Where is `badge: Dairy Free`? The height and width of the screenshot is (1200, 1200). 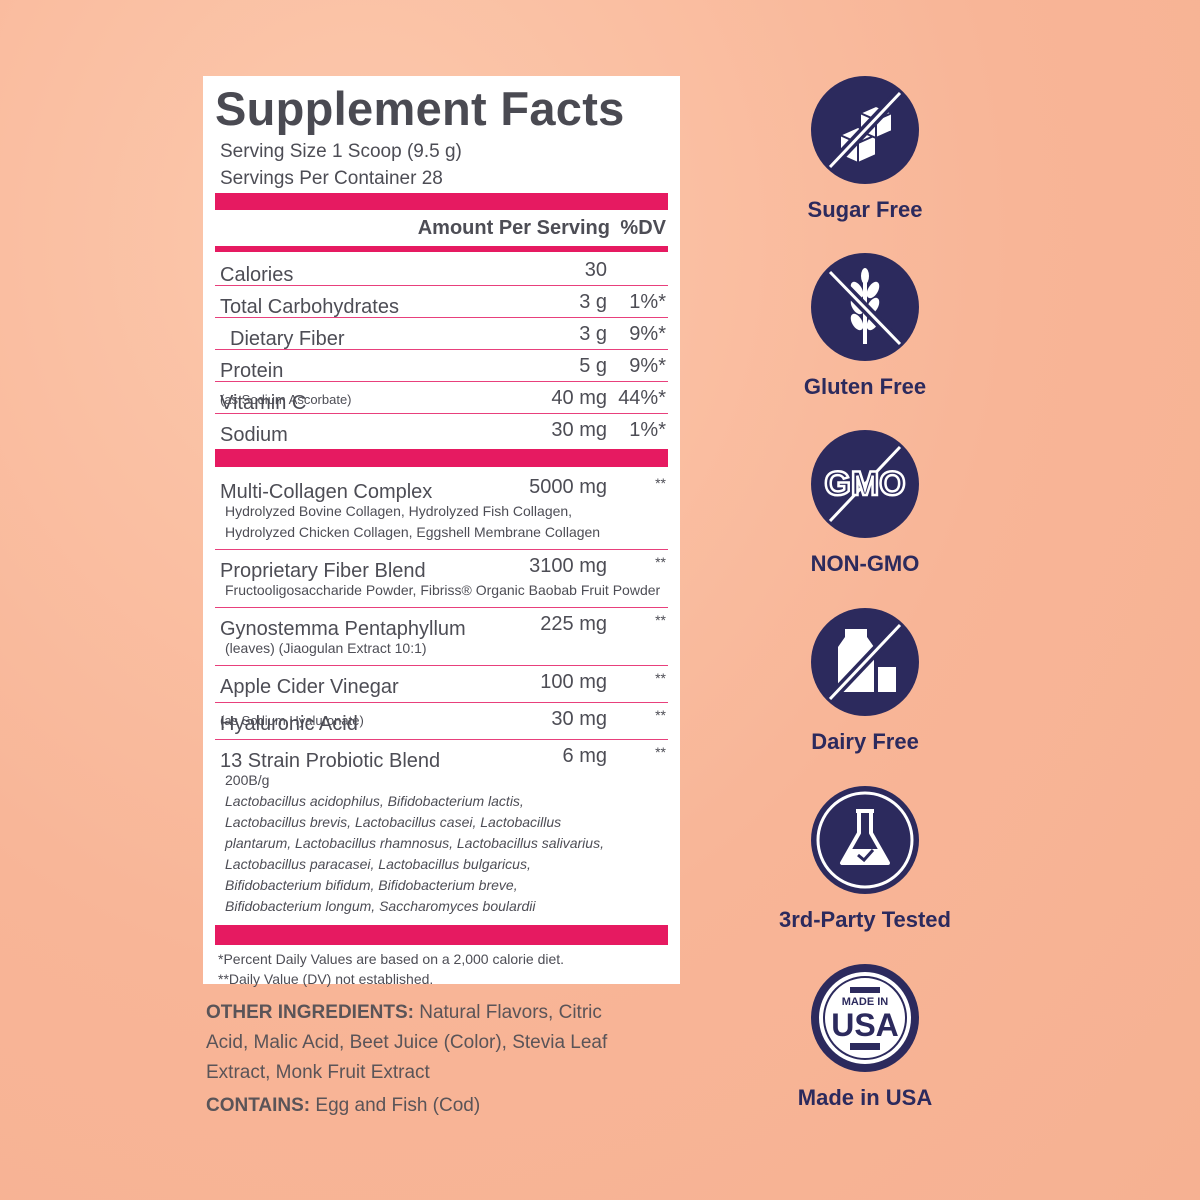 badge: Dairy Free is located at coordinates (865, 681).